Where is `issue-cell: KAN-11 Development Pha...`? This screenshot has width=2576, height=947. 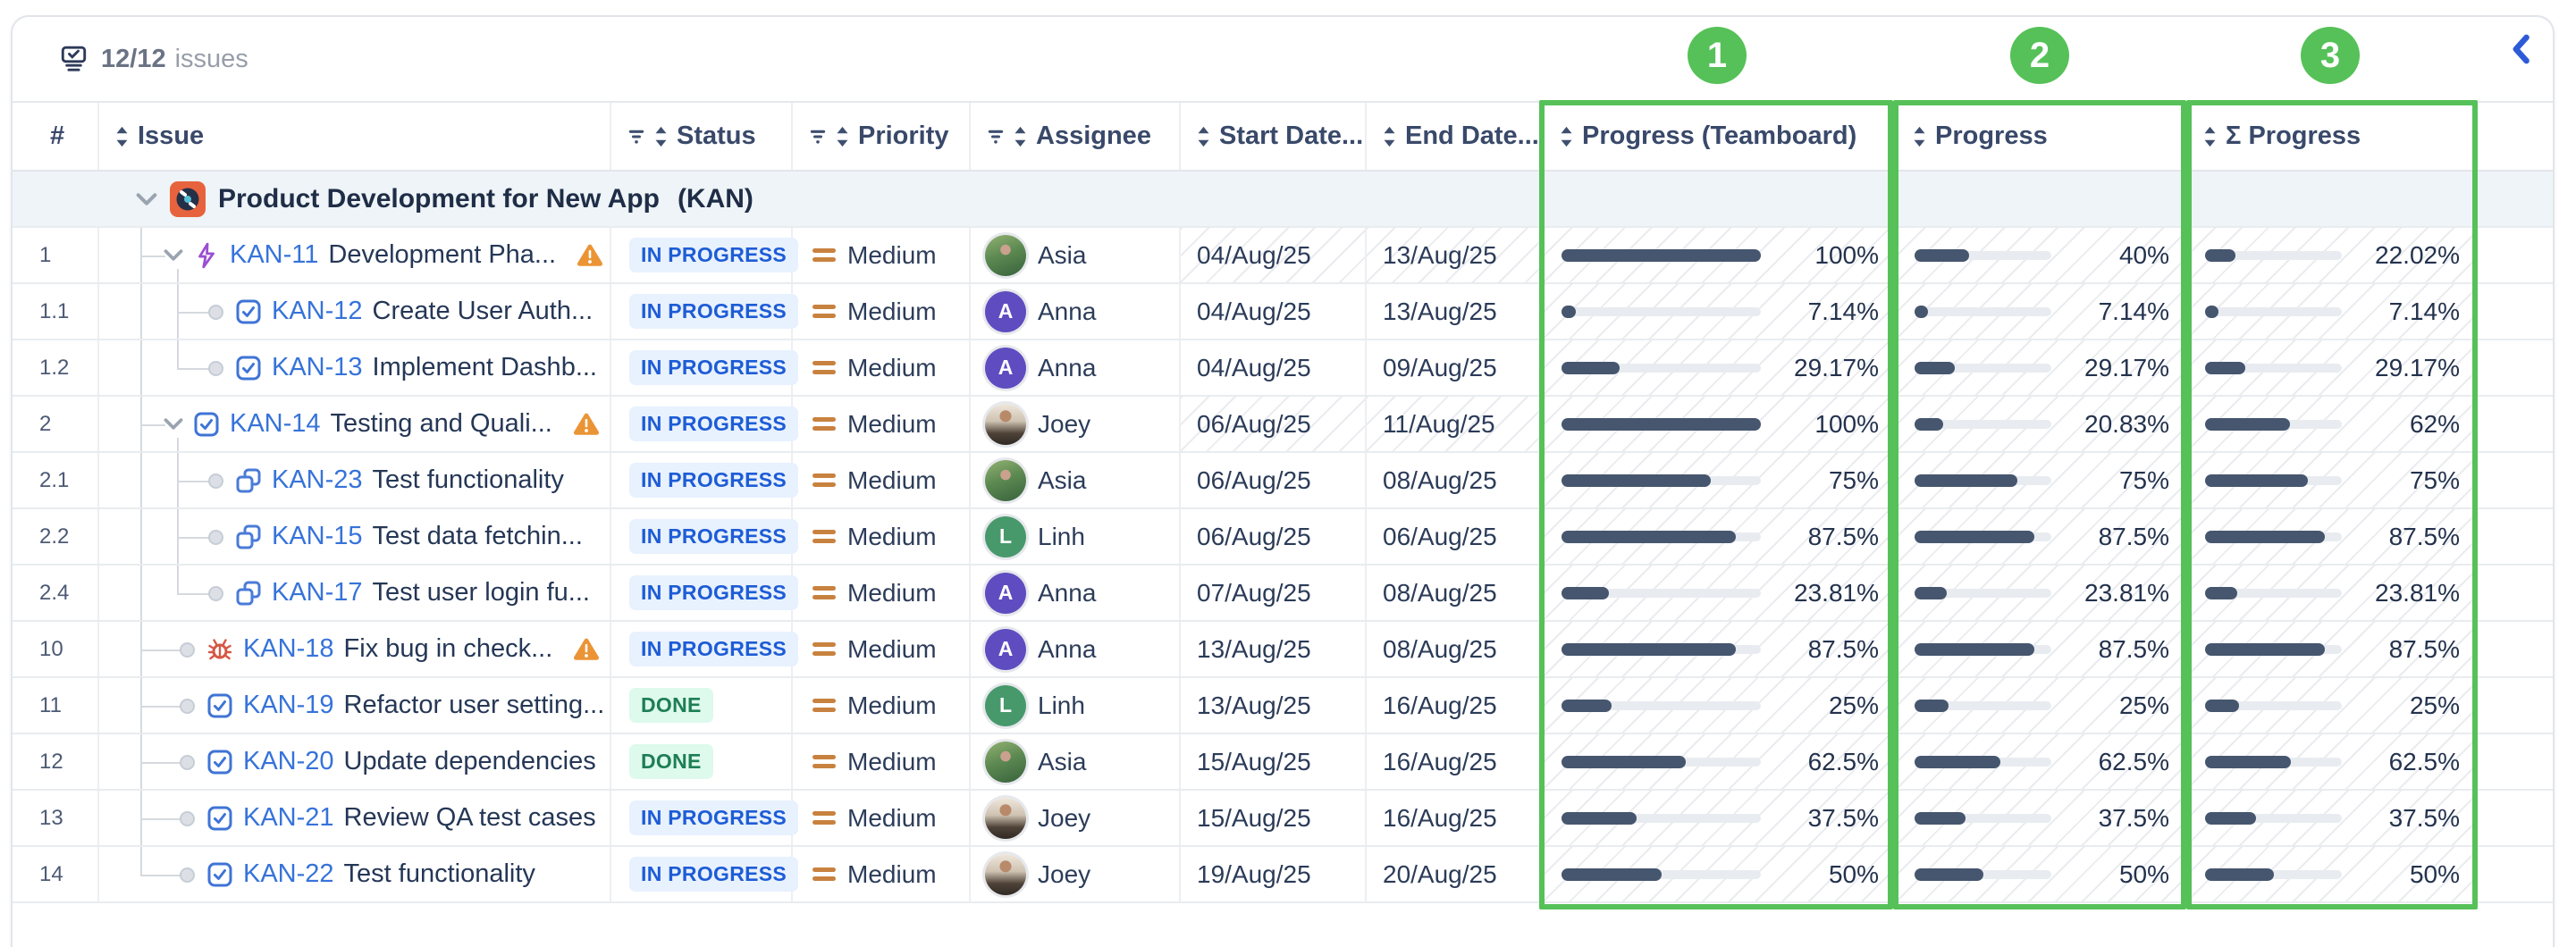
issue-cell: KAN-11 Development Pha... is located at coordinates (355, 255).